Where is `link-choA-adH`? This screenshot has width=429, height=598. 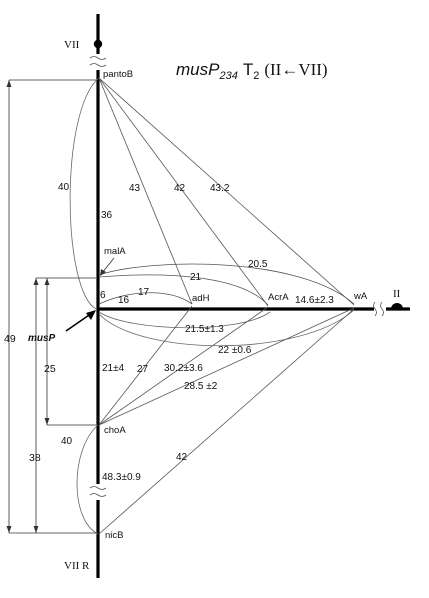
link-choA-adH is located at coordinates (145, 365).